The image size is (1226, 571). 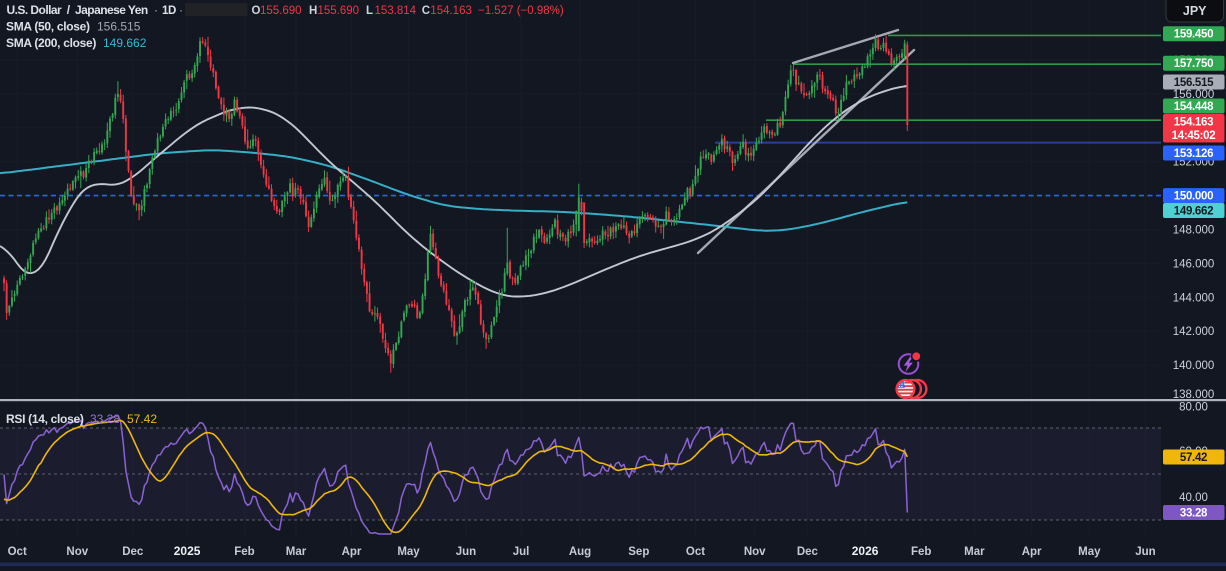 What do you see at coordinates (1194, 95) in the screenshot?
I see `svg-text: 156.000` at bounding box center [1194, 95].